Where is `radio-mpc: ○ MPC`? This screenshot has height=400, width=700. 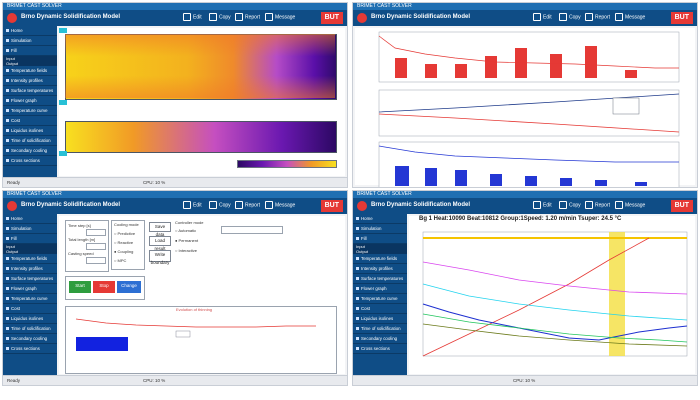 radio-mpc: ○ MPC is located at coordinates (120, 260).